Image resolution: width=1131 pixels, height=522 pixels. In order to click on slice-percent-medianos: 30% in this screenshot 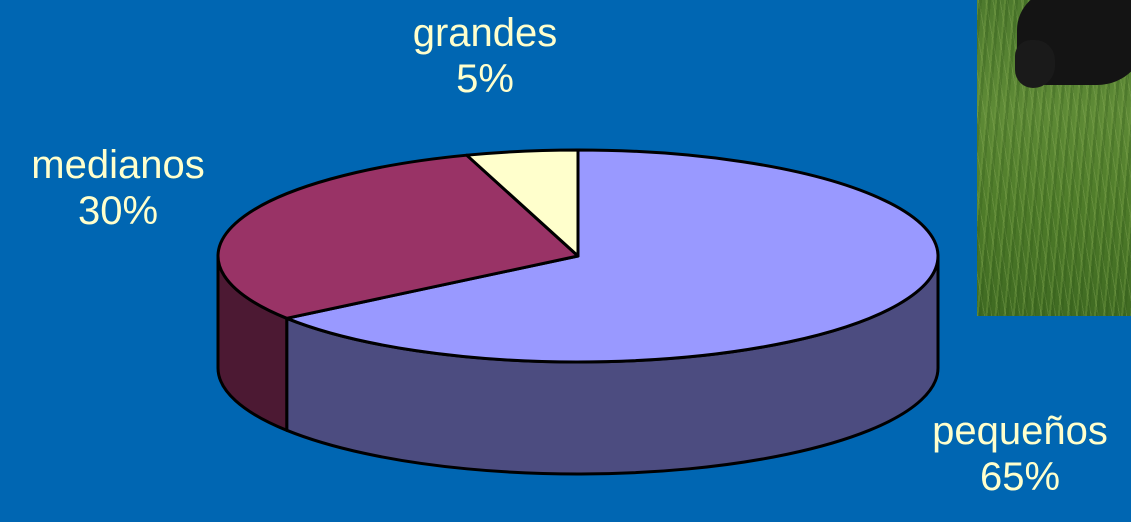, I will do `click(118, 211)`.